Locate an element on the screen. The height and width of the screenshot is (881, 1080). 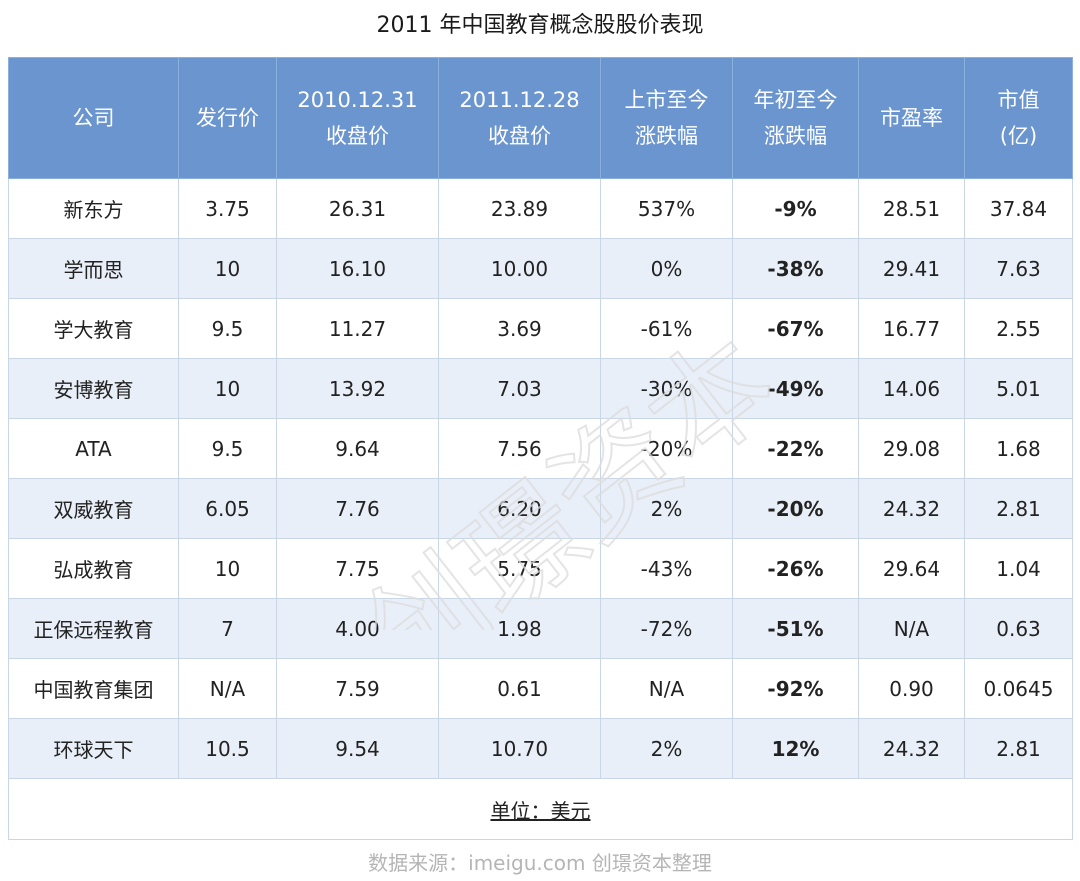
cell-pe-ratio: 29.41 is located at coordinates (911, 268).